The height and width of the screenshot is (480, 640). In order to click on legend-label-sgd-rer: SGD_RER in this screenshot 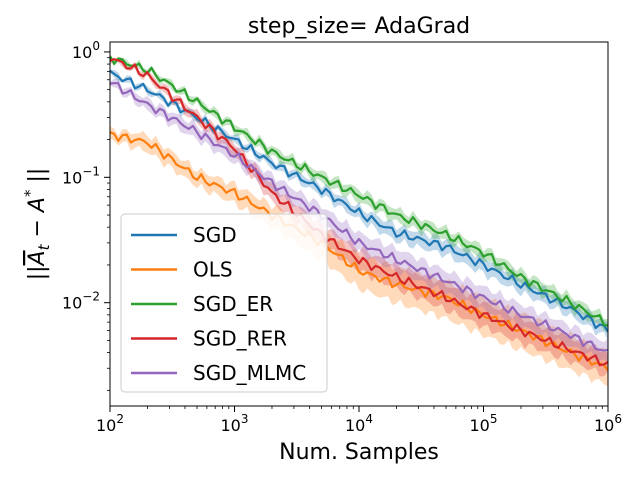, I will do `click(240, 339)`.